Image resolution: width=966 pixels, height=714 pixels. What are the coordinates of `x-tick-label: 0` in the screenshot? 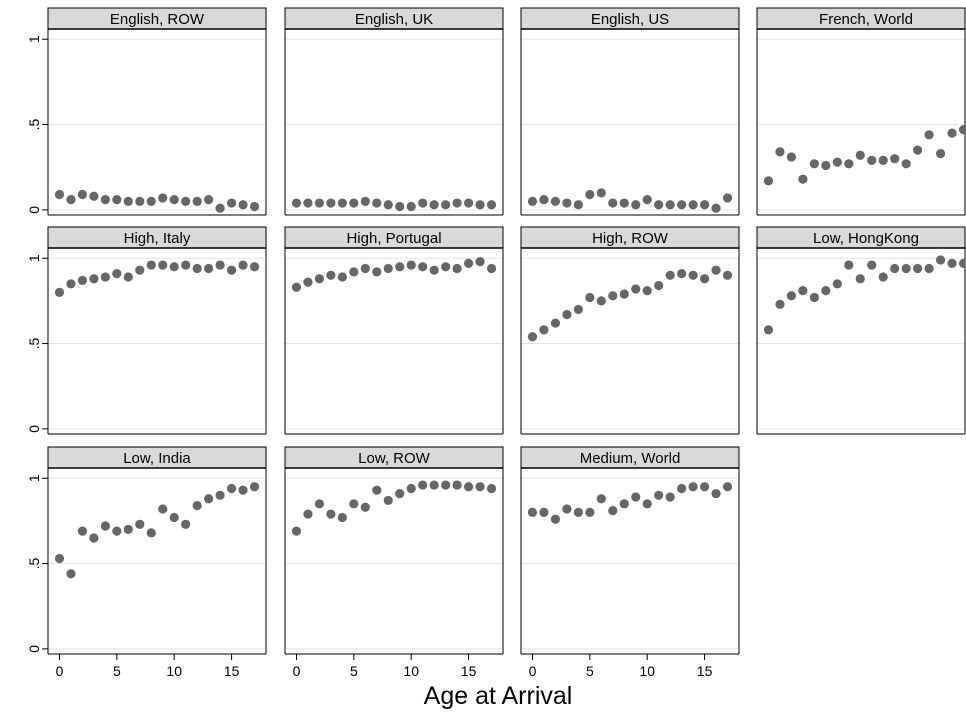 It's located at (60, 671).